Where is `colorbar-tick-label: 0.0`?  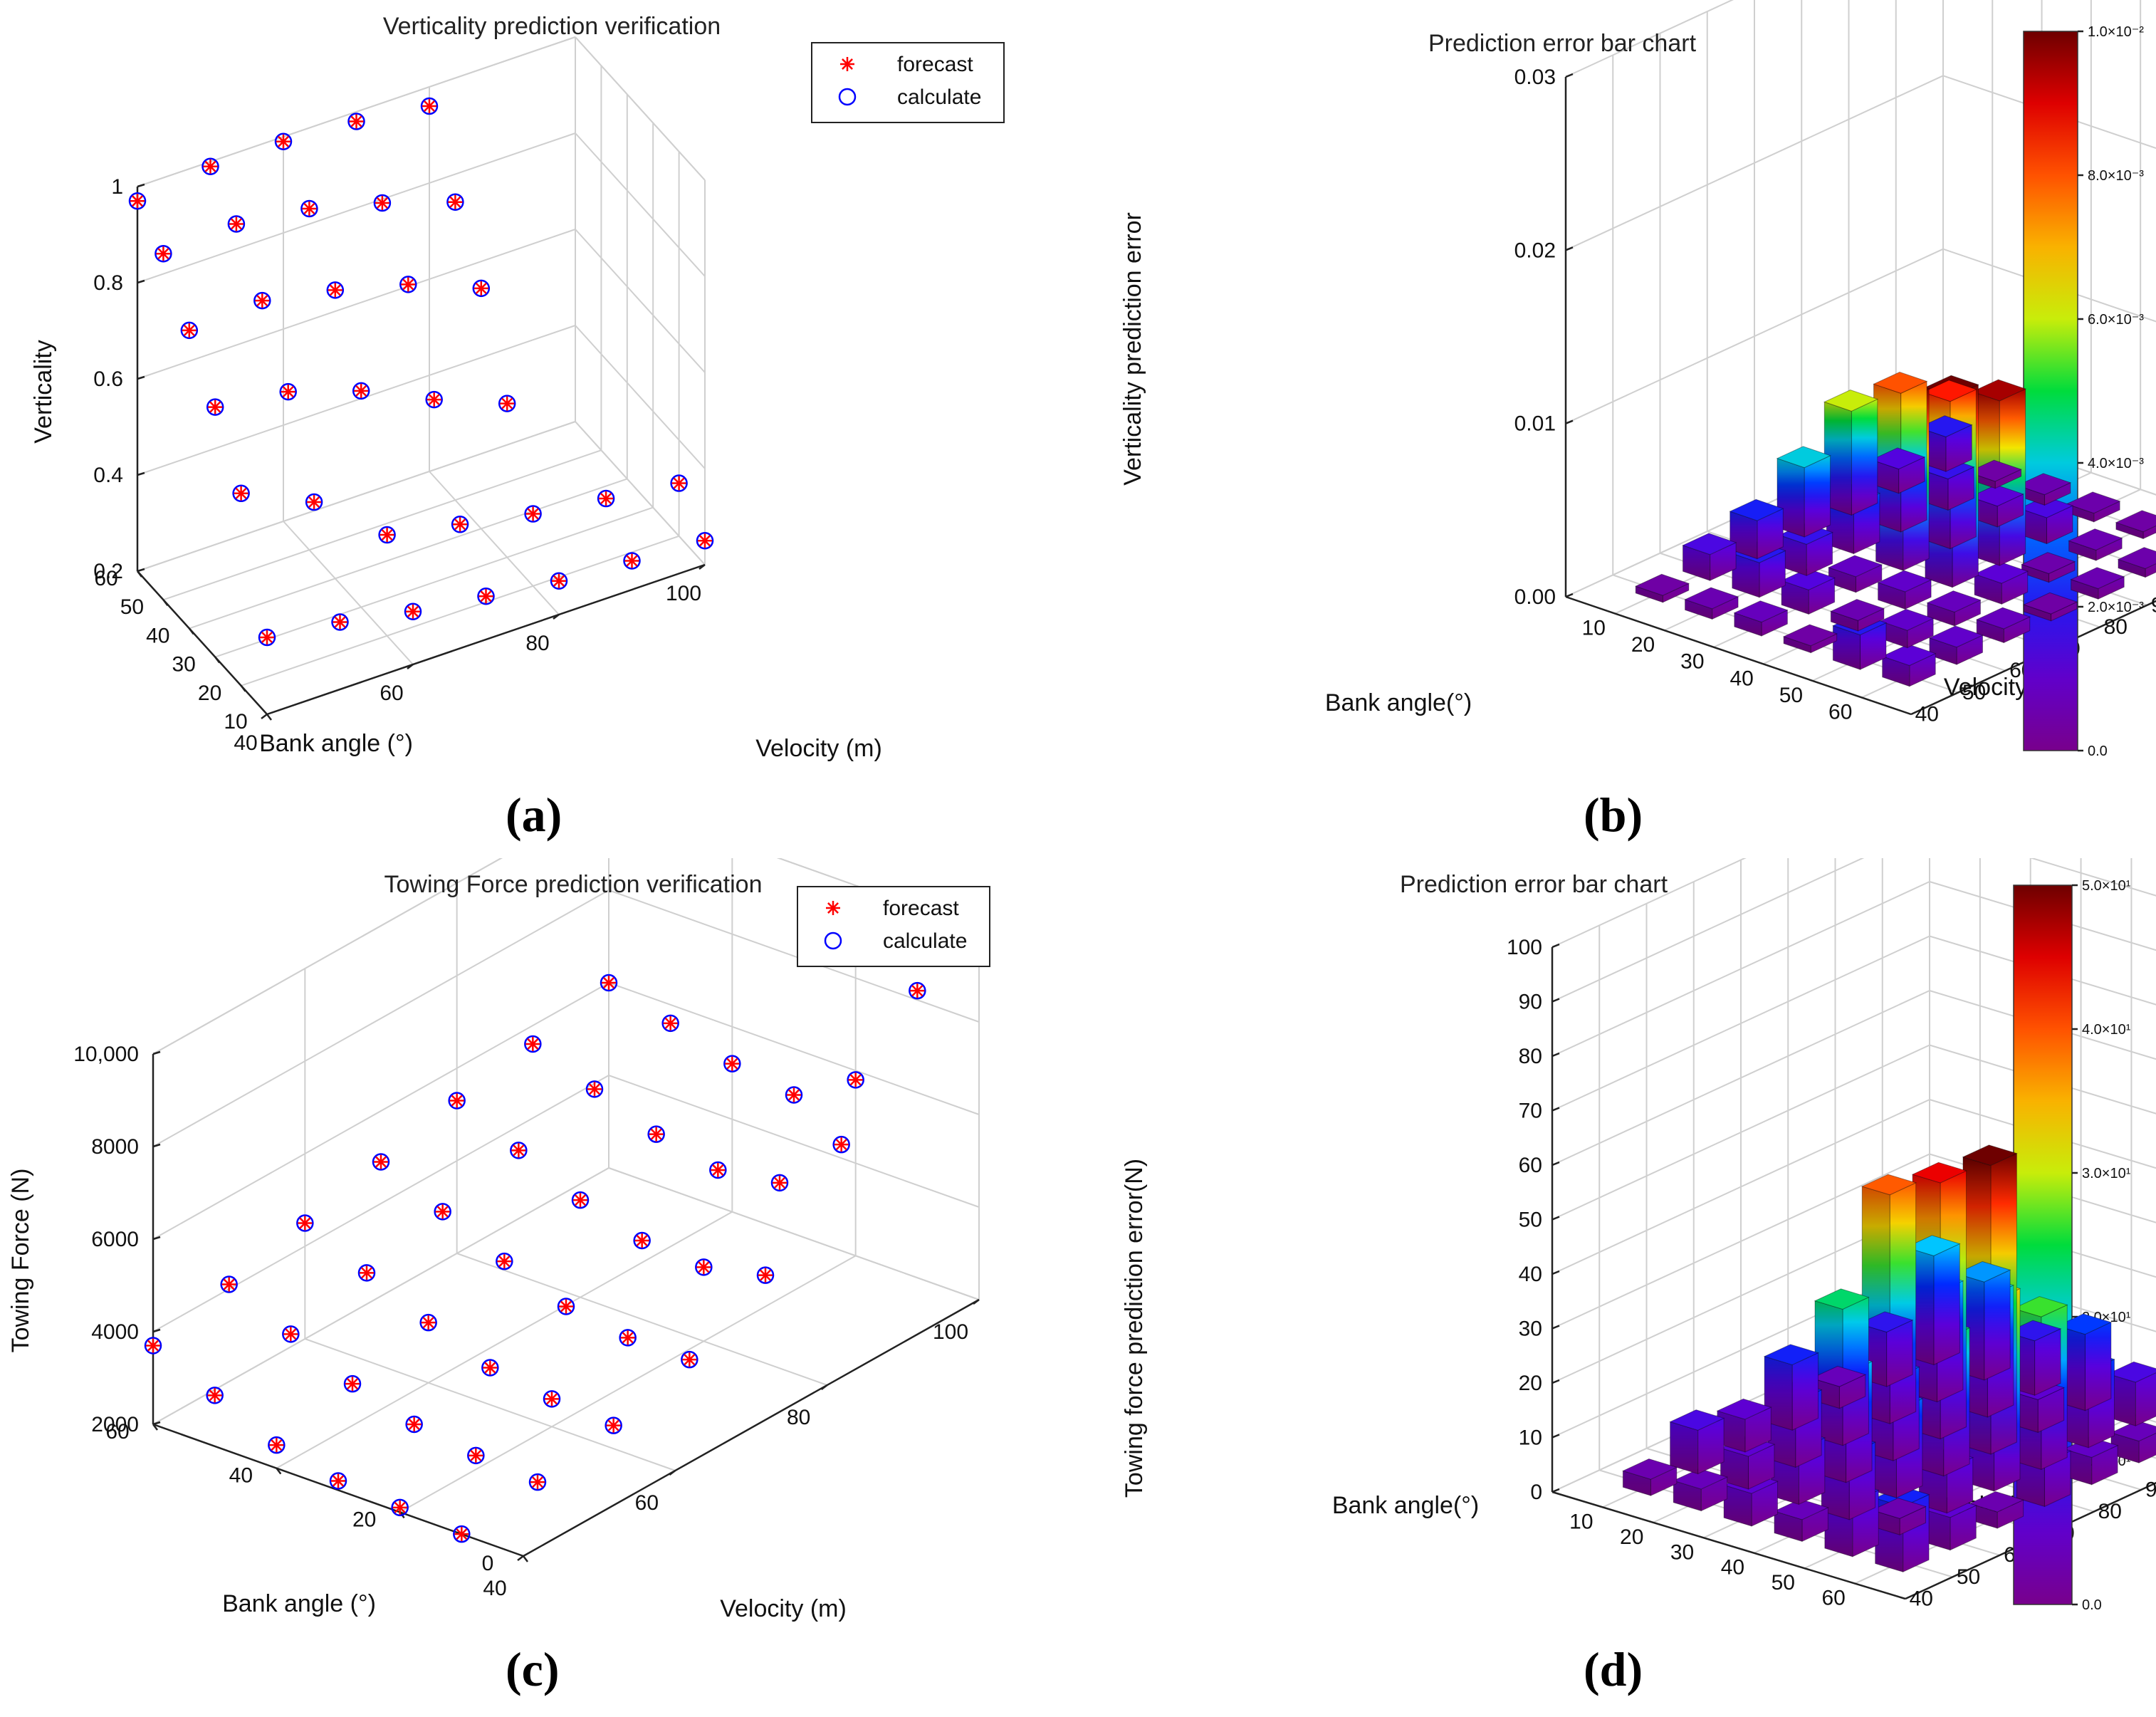 colorbar-tick-label: 0.0 is located at coordinates (2092, 1605).